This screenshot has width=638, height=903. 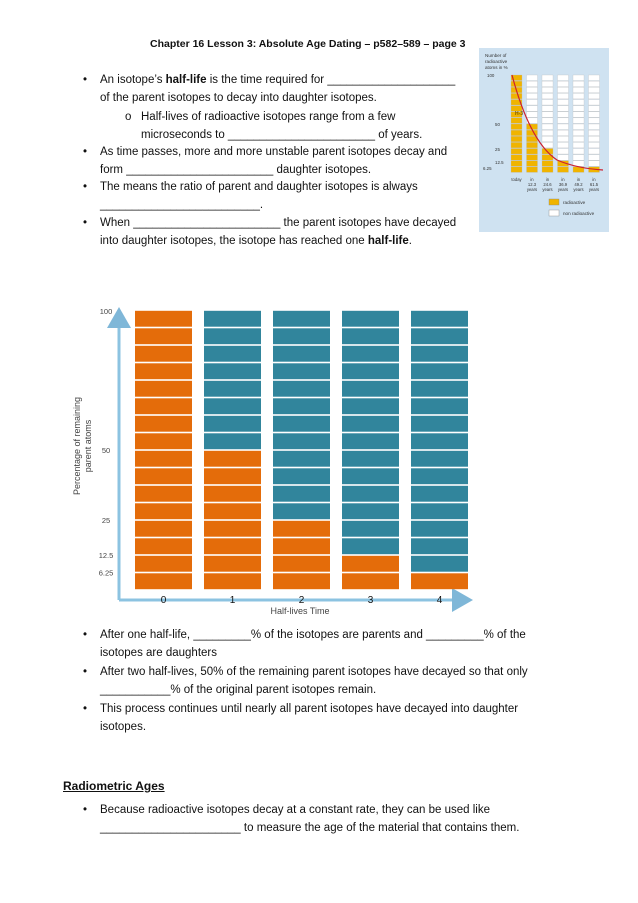 I want to click on y-axis-title-line2: parent atoms, so click(x=88, y=445).